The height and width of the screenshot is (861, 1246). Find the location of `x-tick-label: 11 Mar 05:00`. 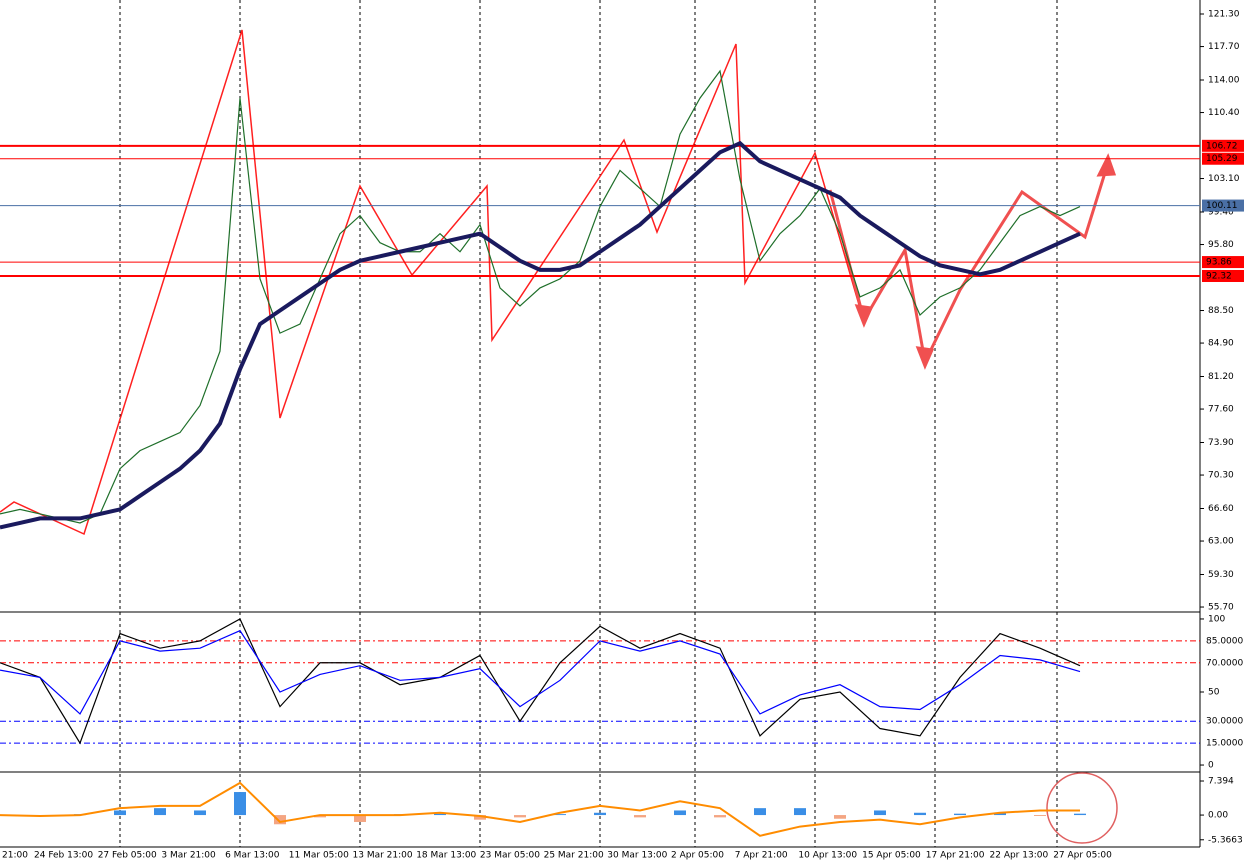

x-tick-label: 11 Mar 05:00 is located at coordinates (319, 856).